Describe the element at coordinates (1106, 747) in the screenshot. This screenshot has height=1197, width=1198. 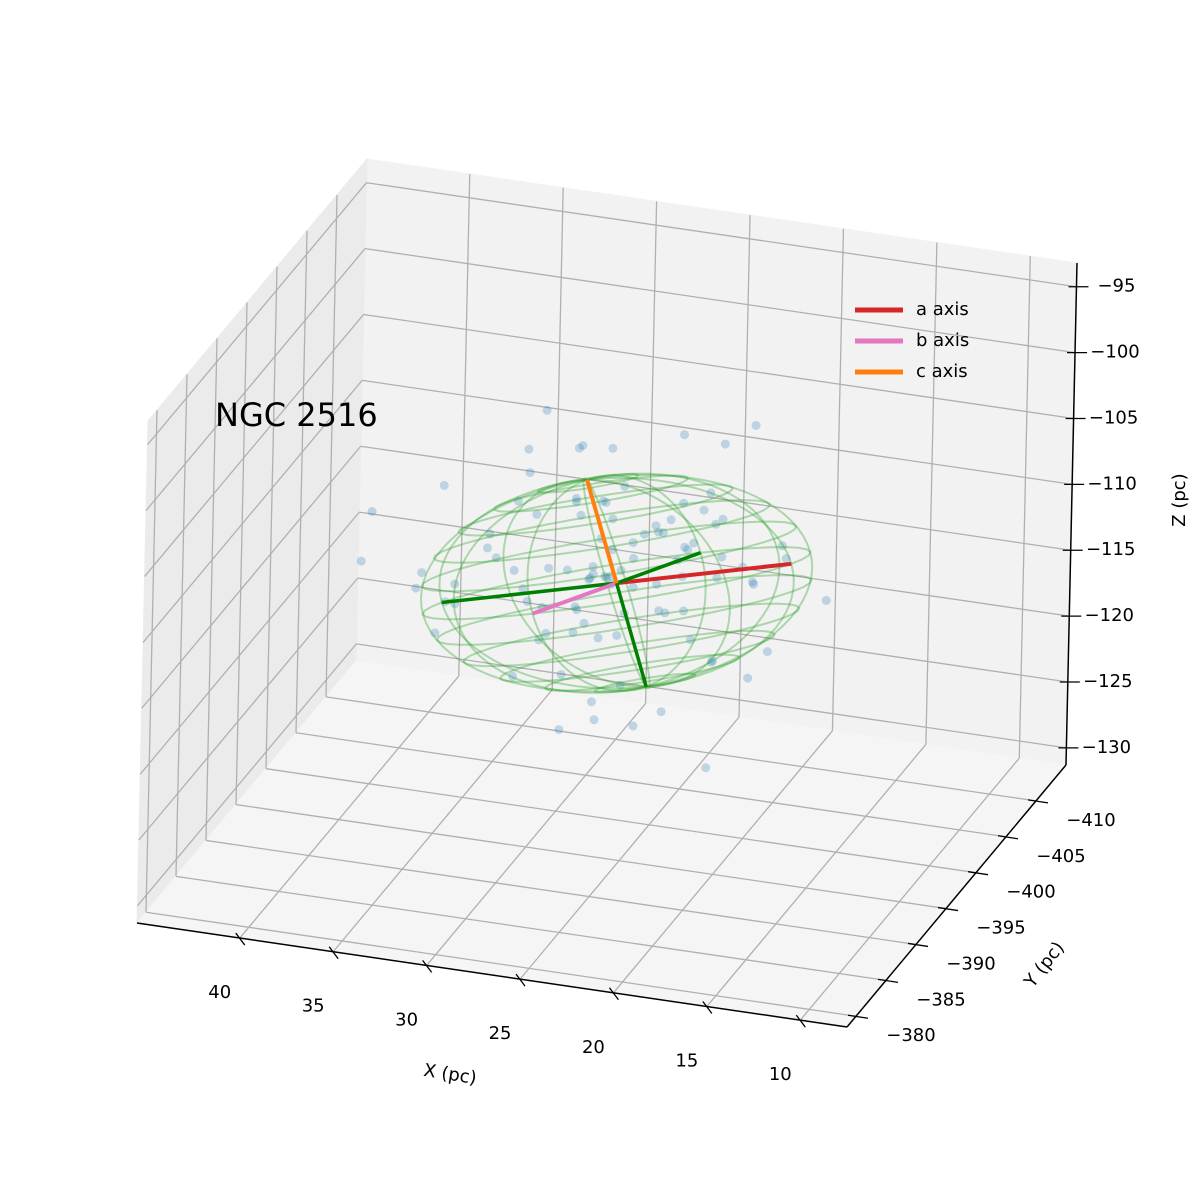
I see `z-tick-label: −130` at that location.